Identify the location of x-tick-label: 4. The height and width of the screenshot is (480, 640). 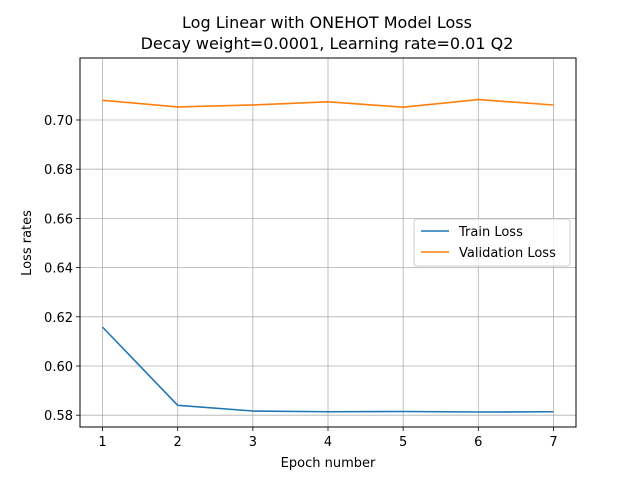
(328, 442).